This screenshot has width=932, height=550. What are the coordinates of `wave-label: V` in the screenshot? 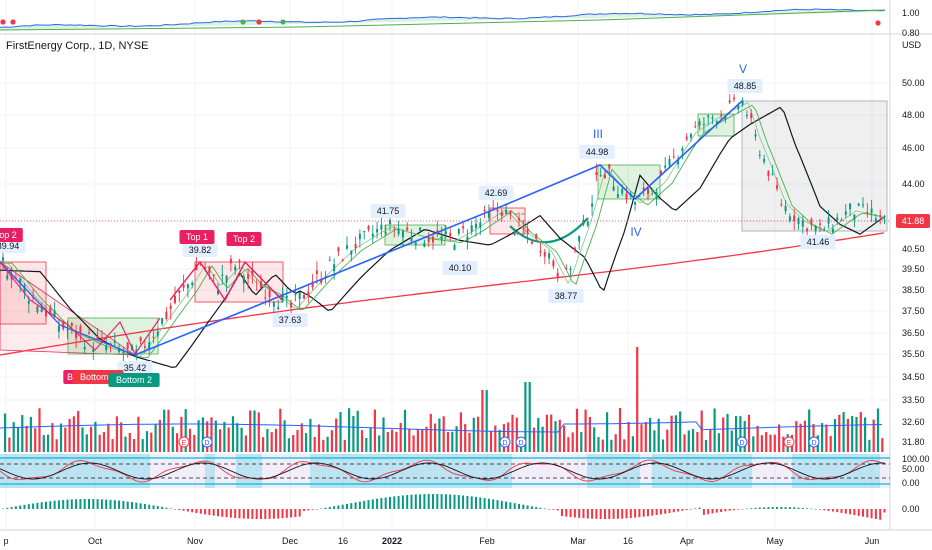 It's located at (743, 69).